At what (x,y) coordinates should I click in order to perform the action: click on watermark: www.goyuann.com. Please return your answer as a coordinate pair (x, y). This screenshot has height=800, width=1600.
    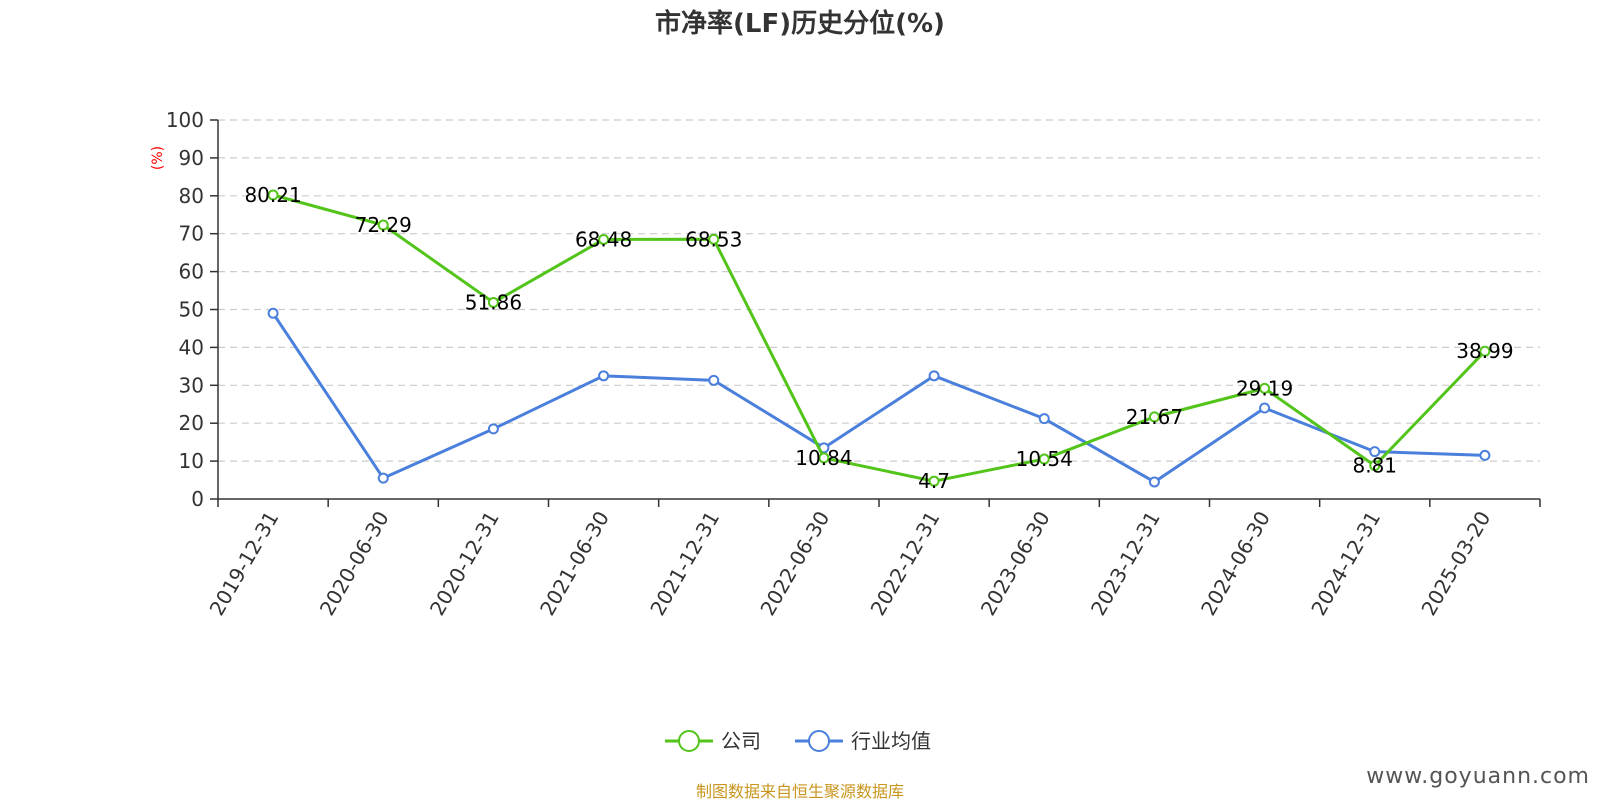
    Looking at the image, I should click on (1478, 776).